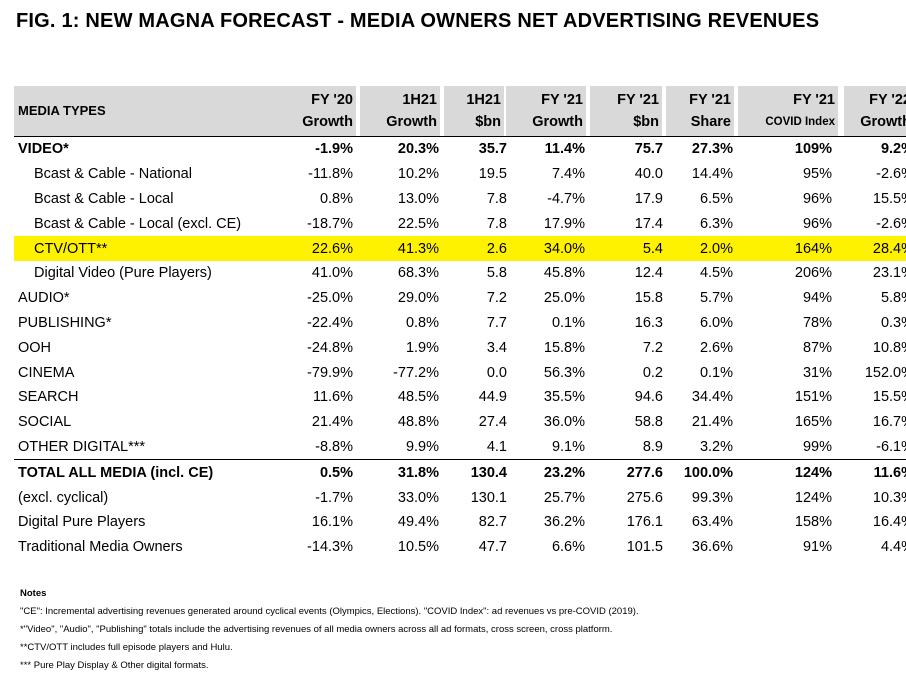  I want to click on media-type-cell: VIDEO*, so click(43, 149).